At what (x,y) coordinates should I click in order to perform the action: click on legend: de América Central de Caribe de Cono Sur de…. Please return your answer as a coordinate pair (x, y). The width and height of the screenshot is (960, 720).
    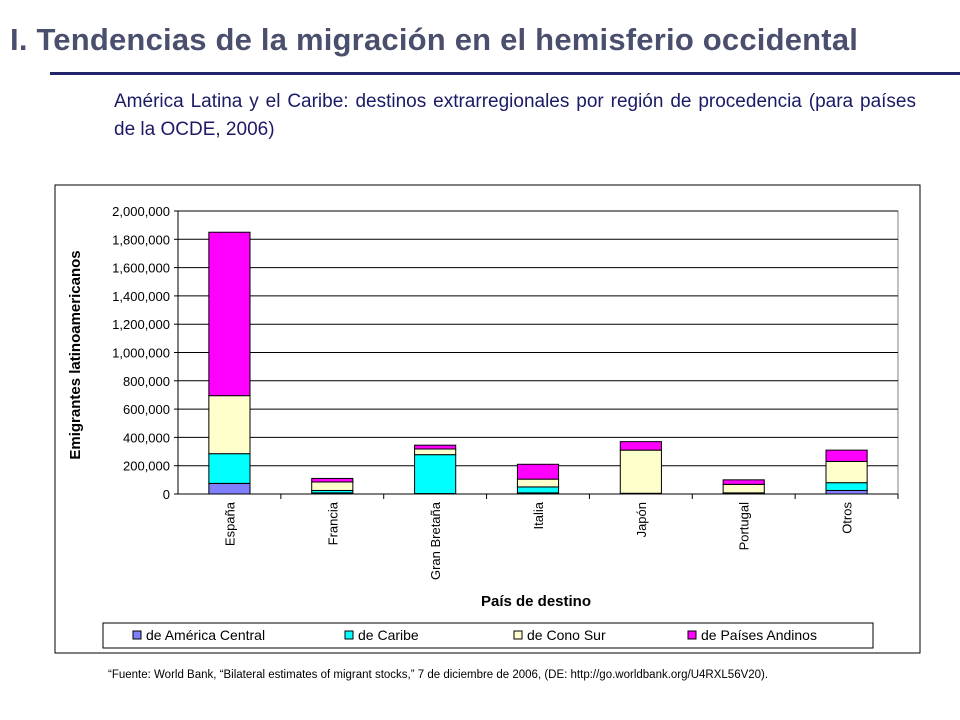
    Looking at the image, I should click on (474, 635).